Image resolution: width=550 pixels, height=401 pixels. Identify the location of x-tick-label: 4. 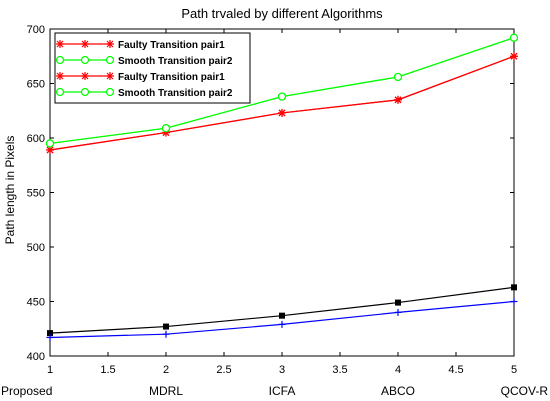
(398, 370).